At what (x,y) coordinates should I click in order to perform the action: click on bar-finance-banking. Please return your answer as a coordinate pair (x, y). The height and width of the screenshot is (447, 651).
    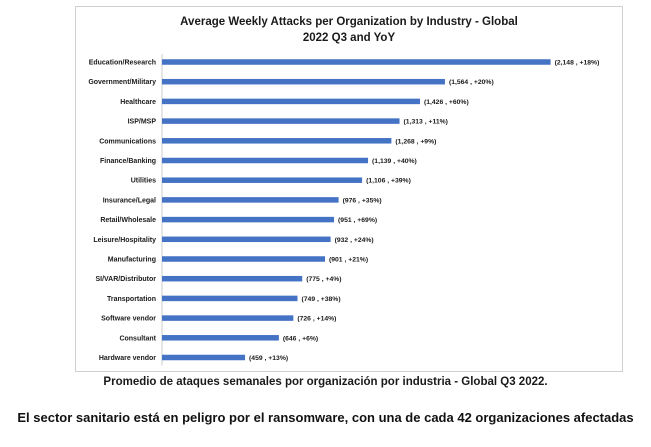
    Looking at the image, I should click on (265, 160).